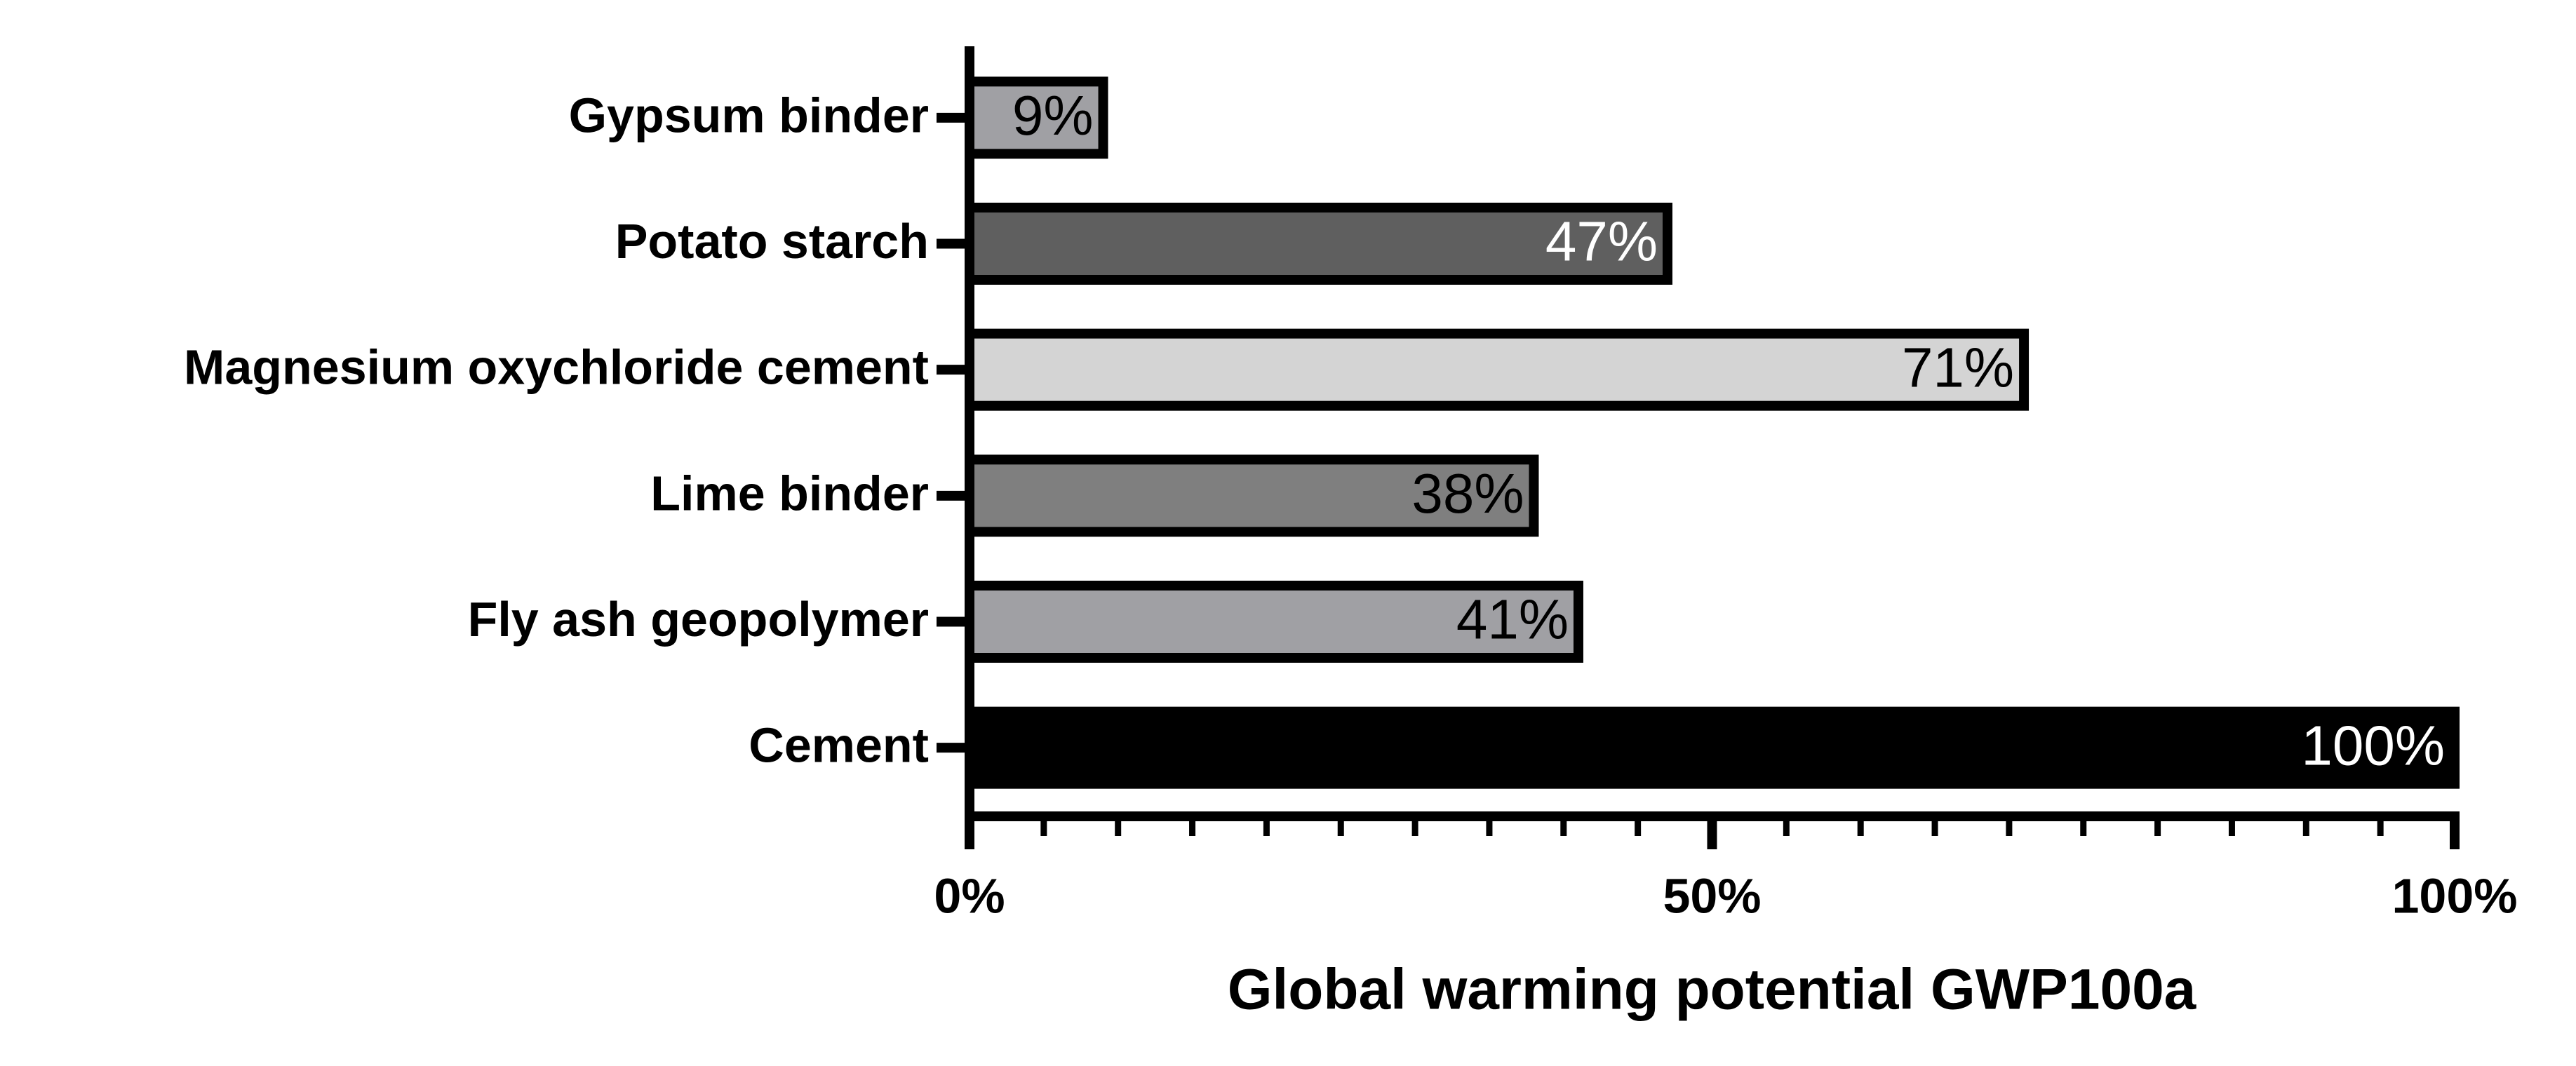  I want to click on x-axis-title: Global warming potential GWP100a, so click(1713, 990).